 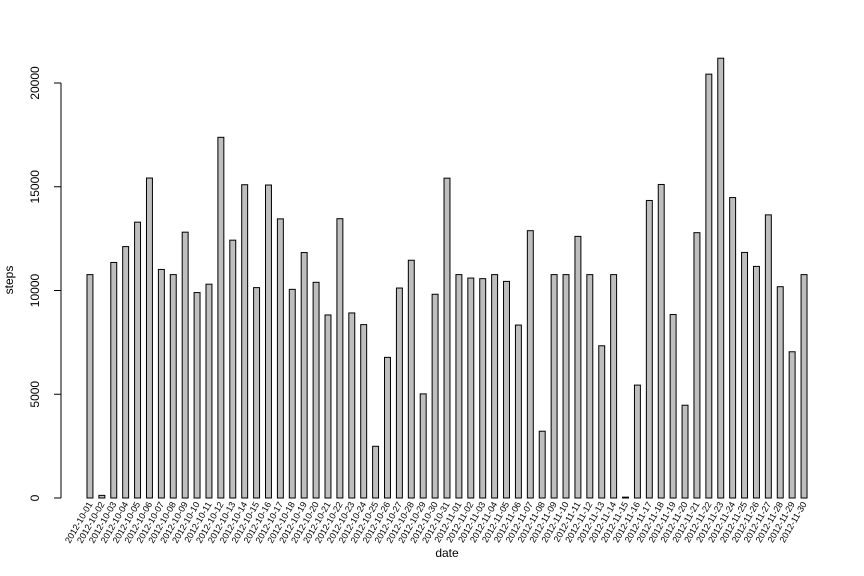 What do you see at coordinates (447, 553) in the screenshot?
I see `x-axis-title: date` at bounding box center [447, 553].